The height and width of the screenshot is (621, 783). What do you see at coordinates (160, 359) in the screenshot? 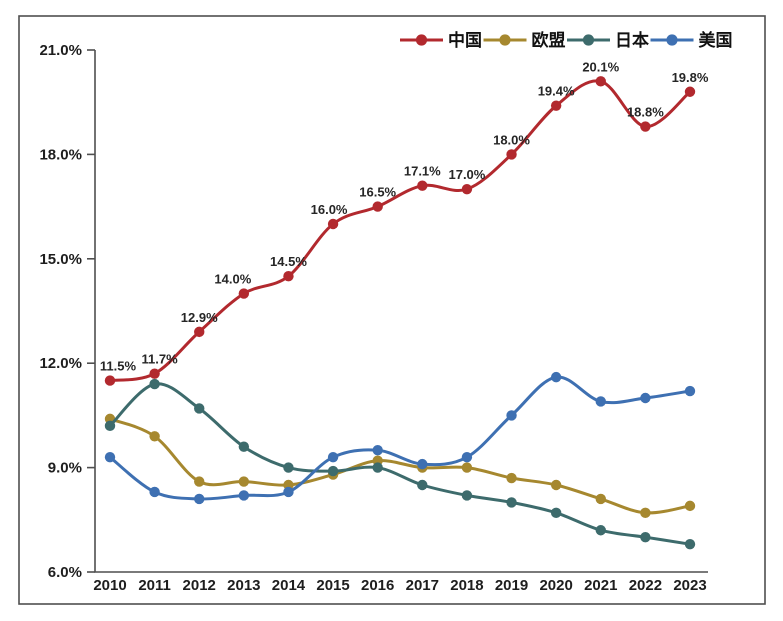
I see `point-label: 11.7%` at bounding box center [160, 359].